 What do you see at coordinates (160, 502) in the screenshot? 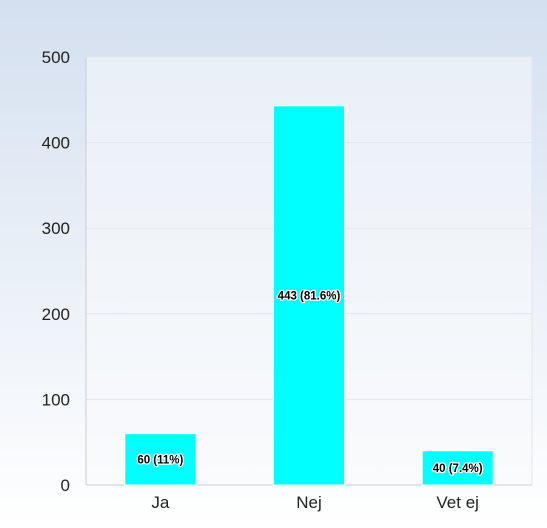
I see `x-tick-label: Ja` at bounding box center [160, 502].